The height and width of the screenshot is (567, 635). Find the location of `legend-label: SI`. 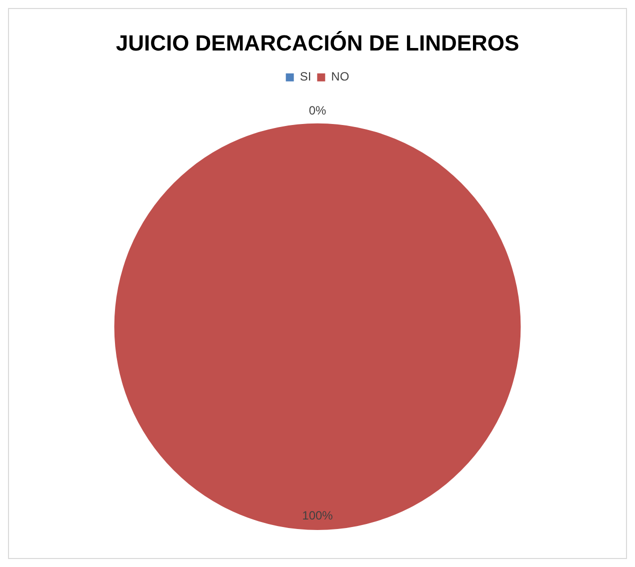

legend-label: SI is located at coordinates (306, 77).